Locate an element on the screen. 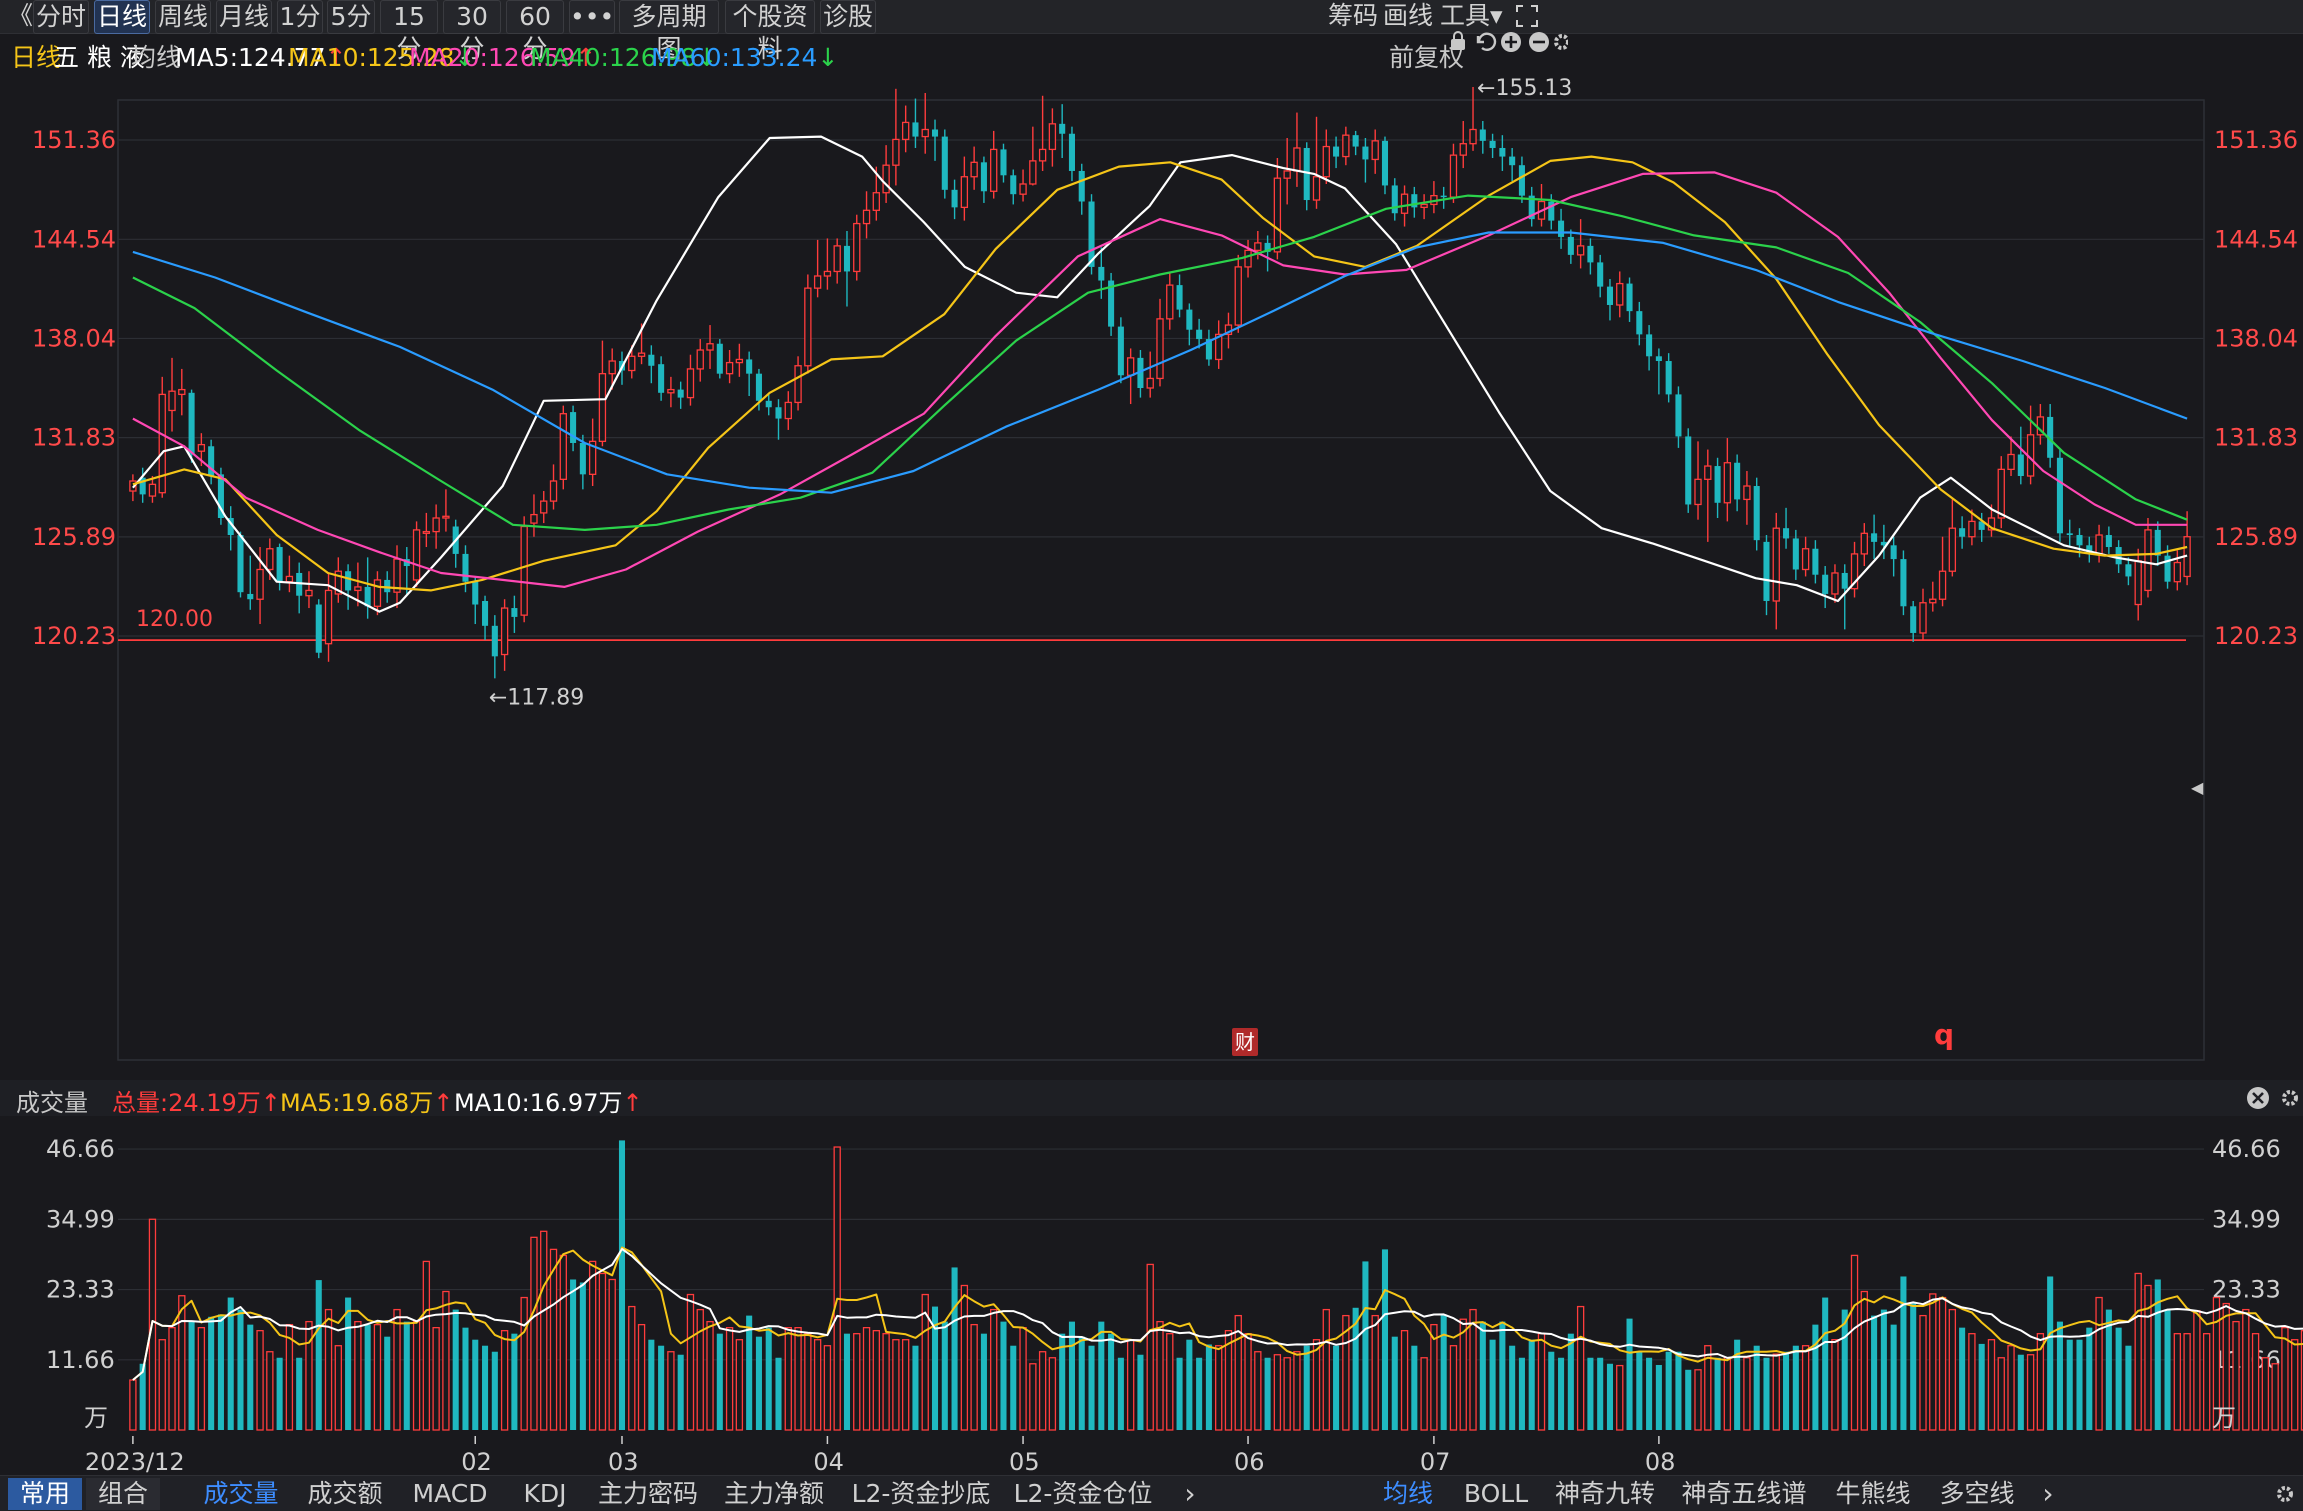 This screenshot has width=2303, height=1511. tab-magic-nine: 神奇九转 is located at coordinates (1604, 1493).